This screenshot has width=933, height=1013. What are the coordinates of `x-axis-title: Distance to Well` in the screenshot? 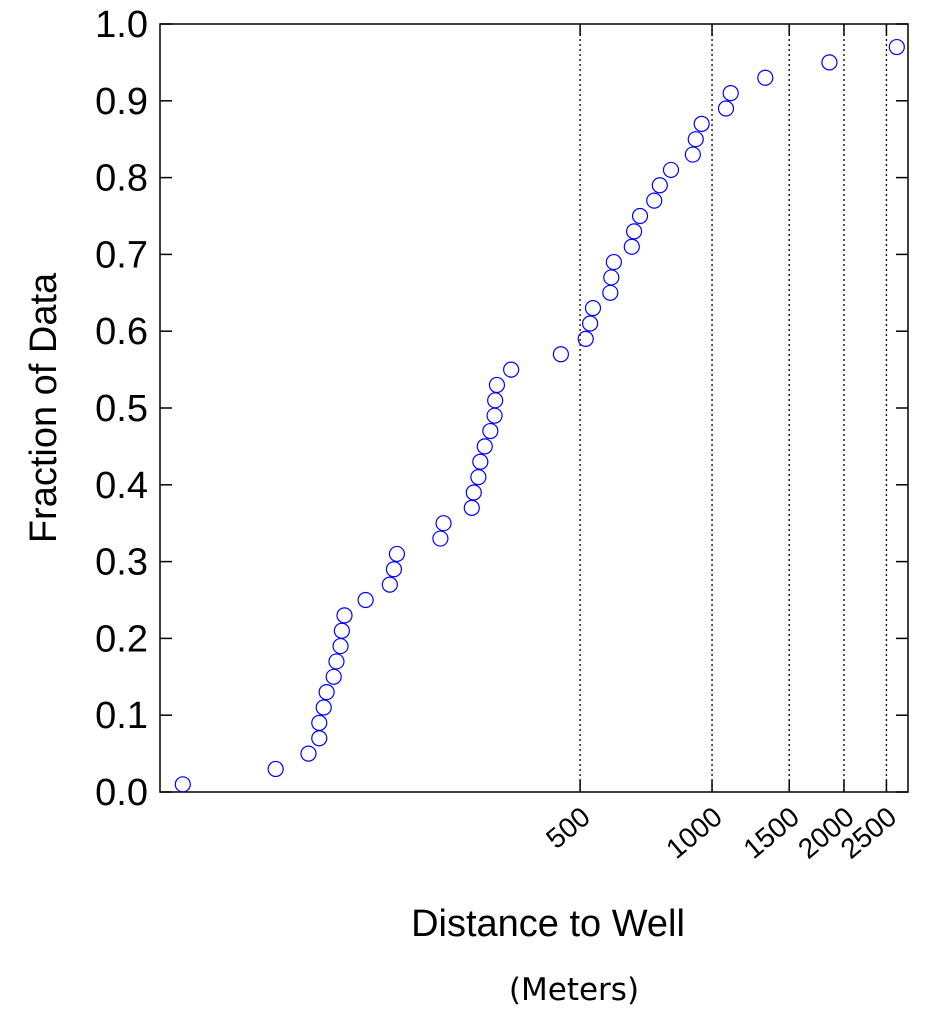 It's located at (548, 924).